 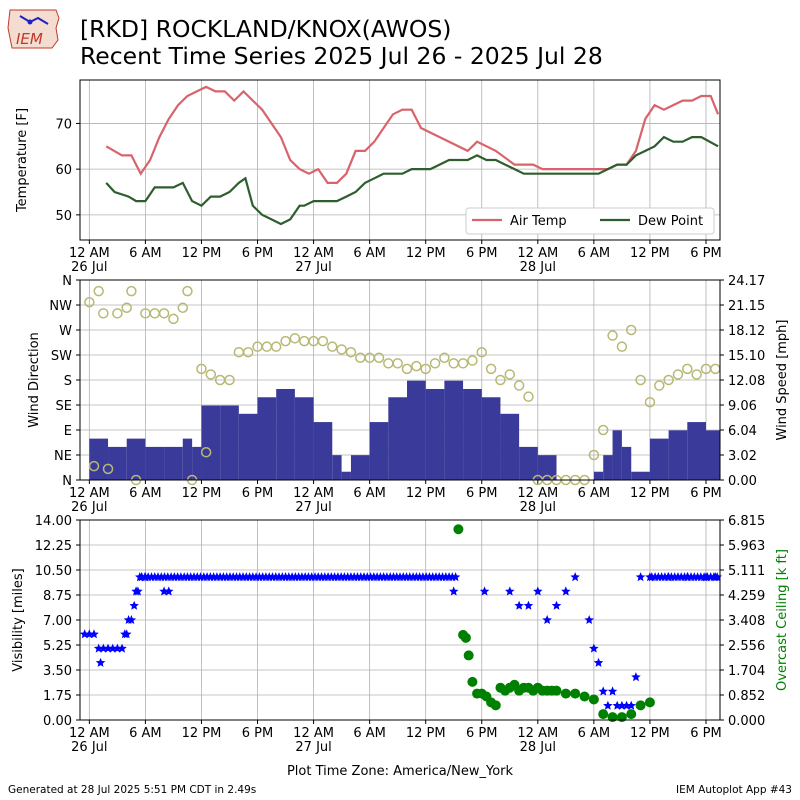 What do you see at coordinates (746, 596) in the screenshot?
I see `ceiling-tick-label: 4.259` at bounding box center [746, 596].